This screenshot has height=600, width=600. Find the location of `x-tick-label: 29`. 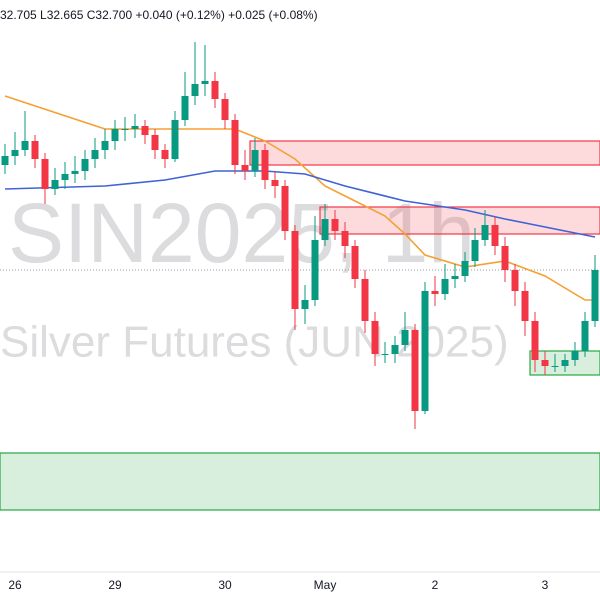

x-tick-label: 29 is located at coordinates (115, 585).